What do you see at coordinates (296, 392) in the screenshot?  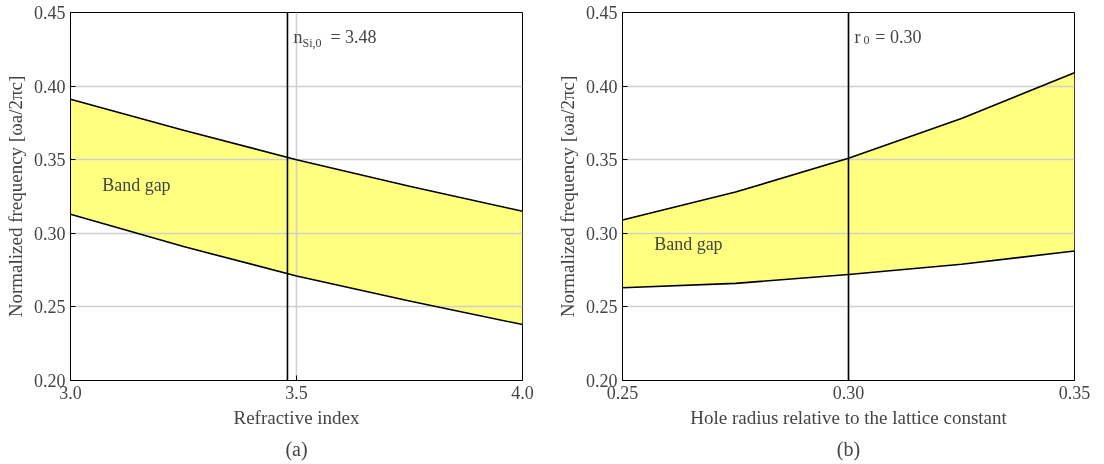 I see `x-tick-label: 3.5` at bounding box center [296, 392].